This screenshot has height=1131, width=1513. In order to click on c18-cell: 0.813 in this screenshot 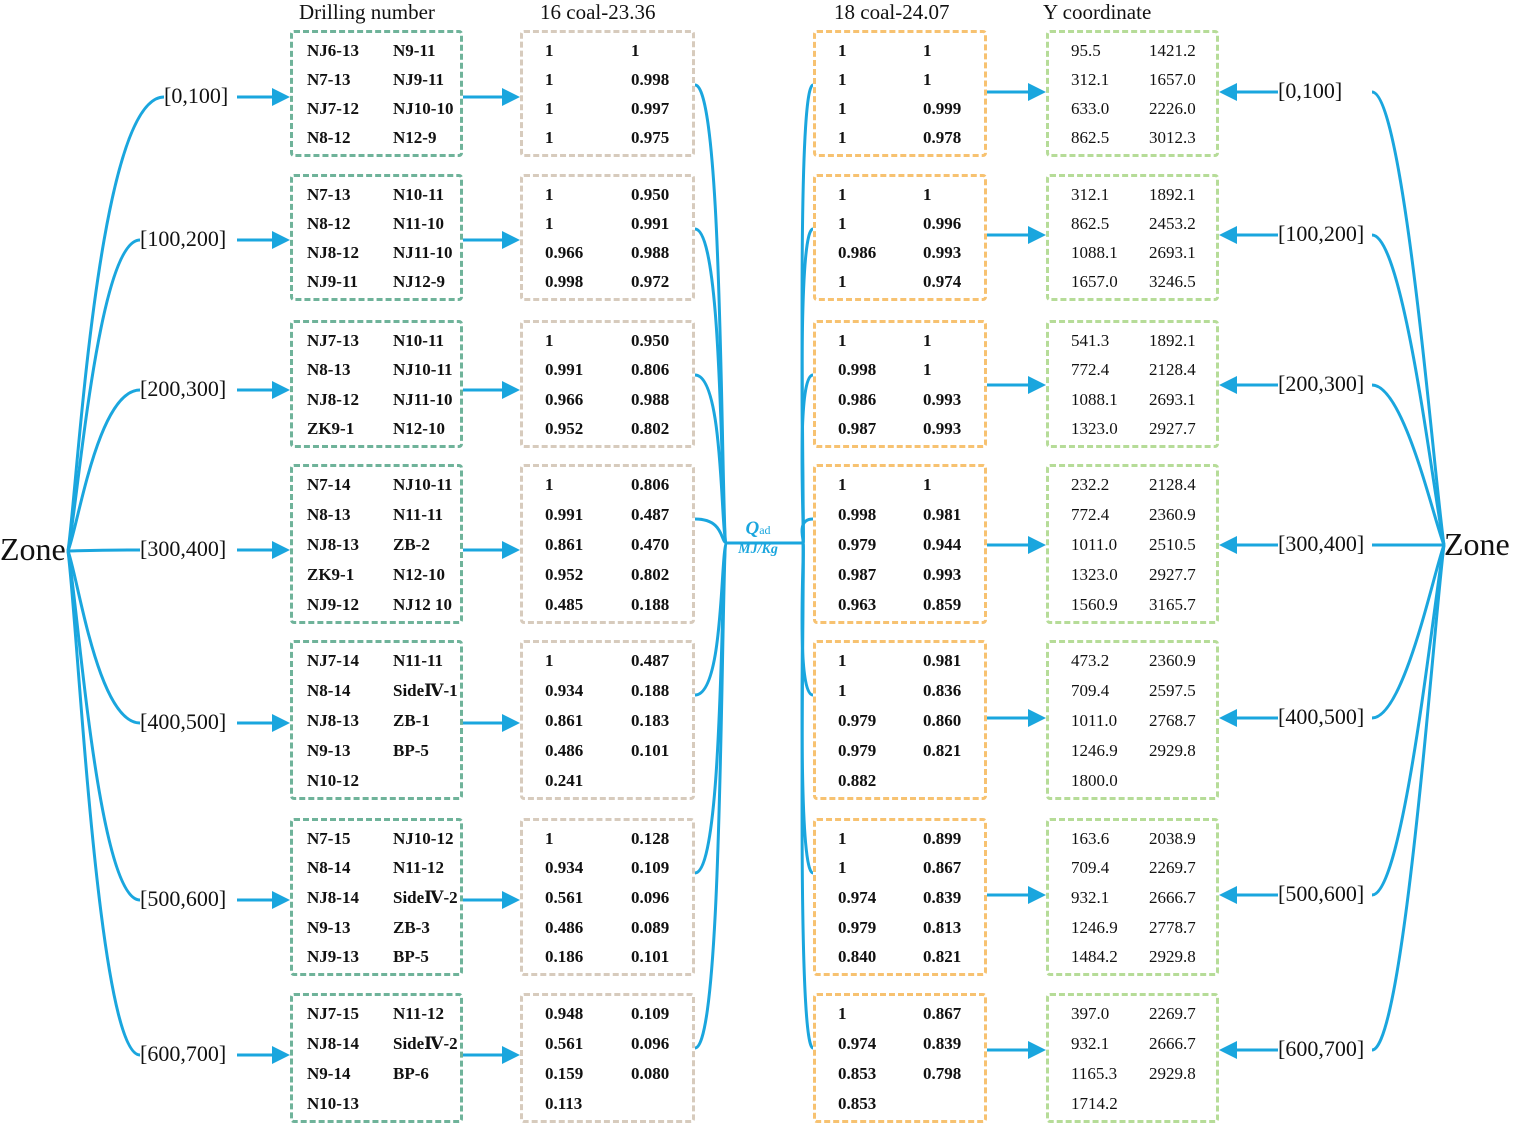, I will do `click(942, 927)`.